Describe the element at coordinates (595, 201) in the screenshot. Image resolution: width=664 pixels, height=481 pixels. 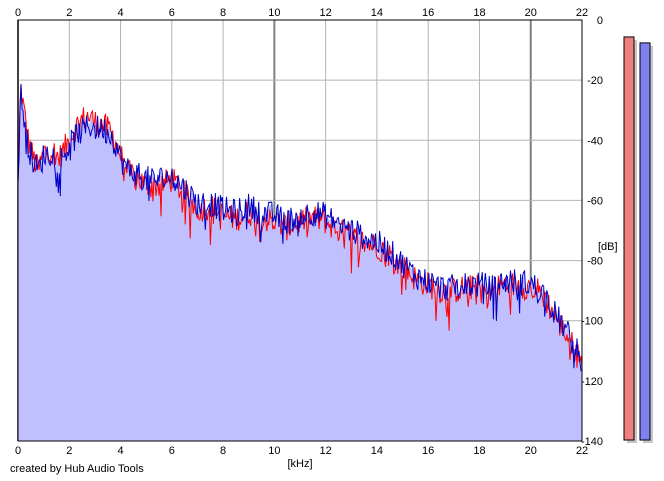
I see `y-tick-3: -60` at that location.